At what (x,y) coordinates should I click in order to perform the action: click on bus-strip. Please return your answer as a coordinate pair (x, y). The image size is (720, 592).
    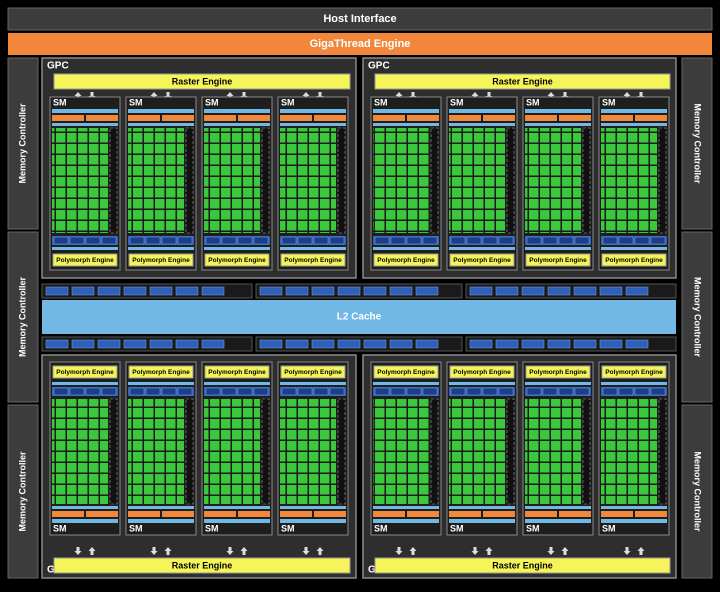
    Looking at the image, I should click on (571, 344).